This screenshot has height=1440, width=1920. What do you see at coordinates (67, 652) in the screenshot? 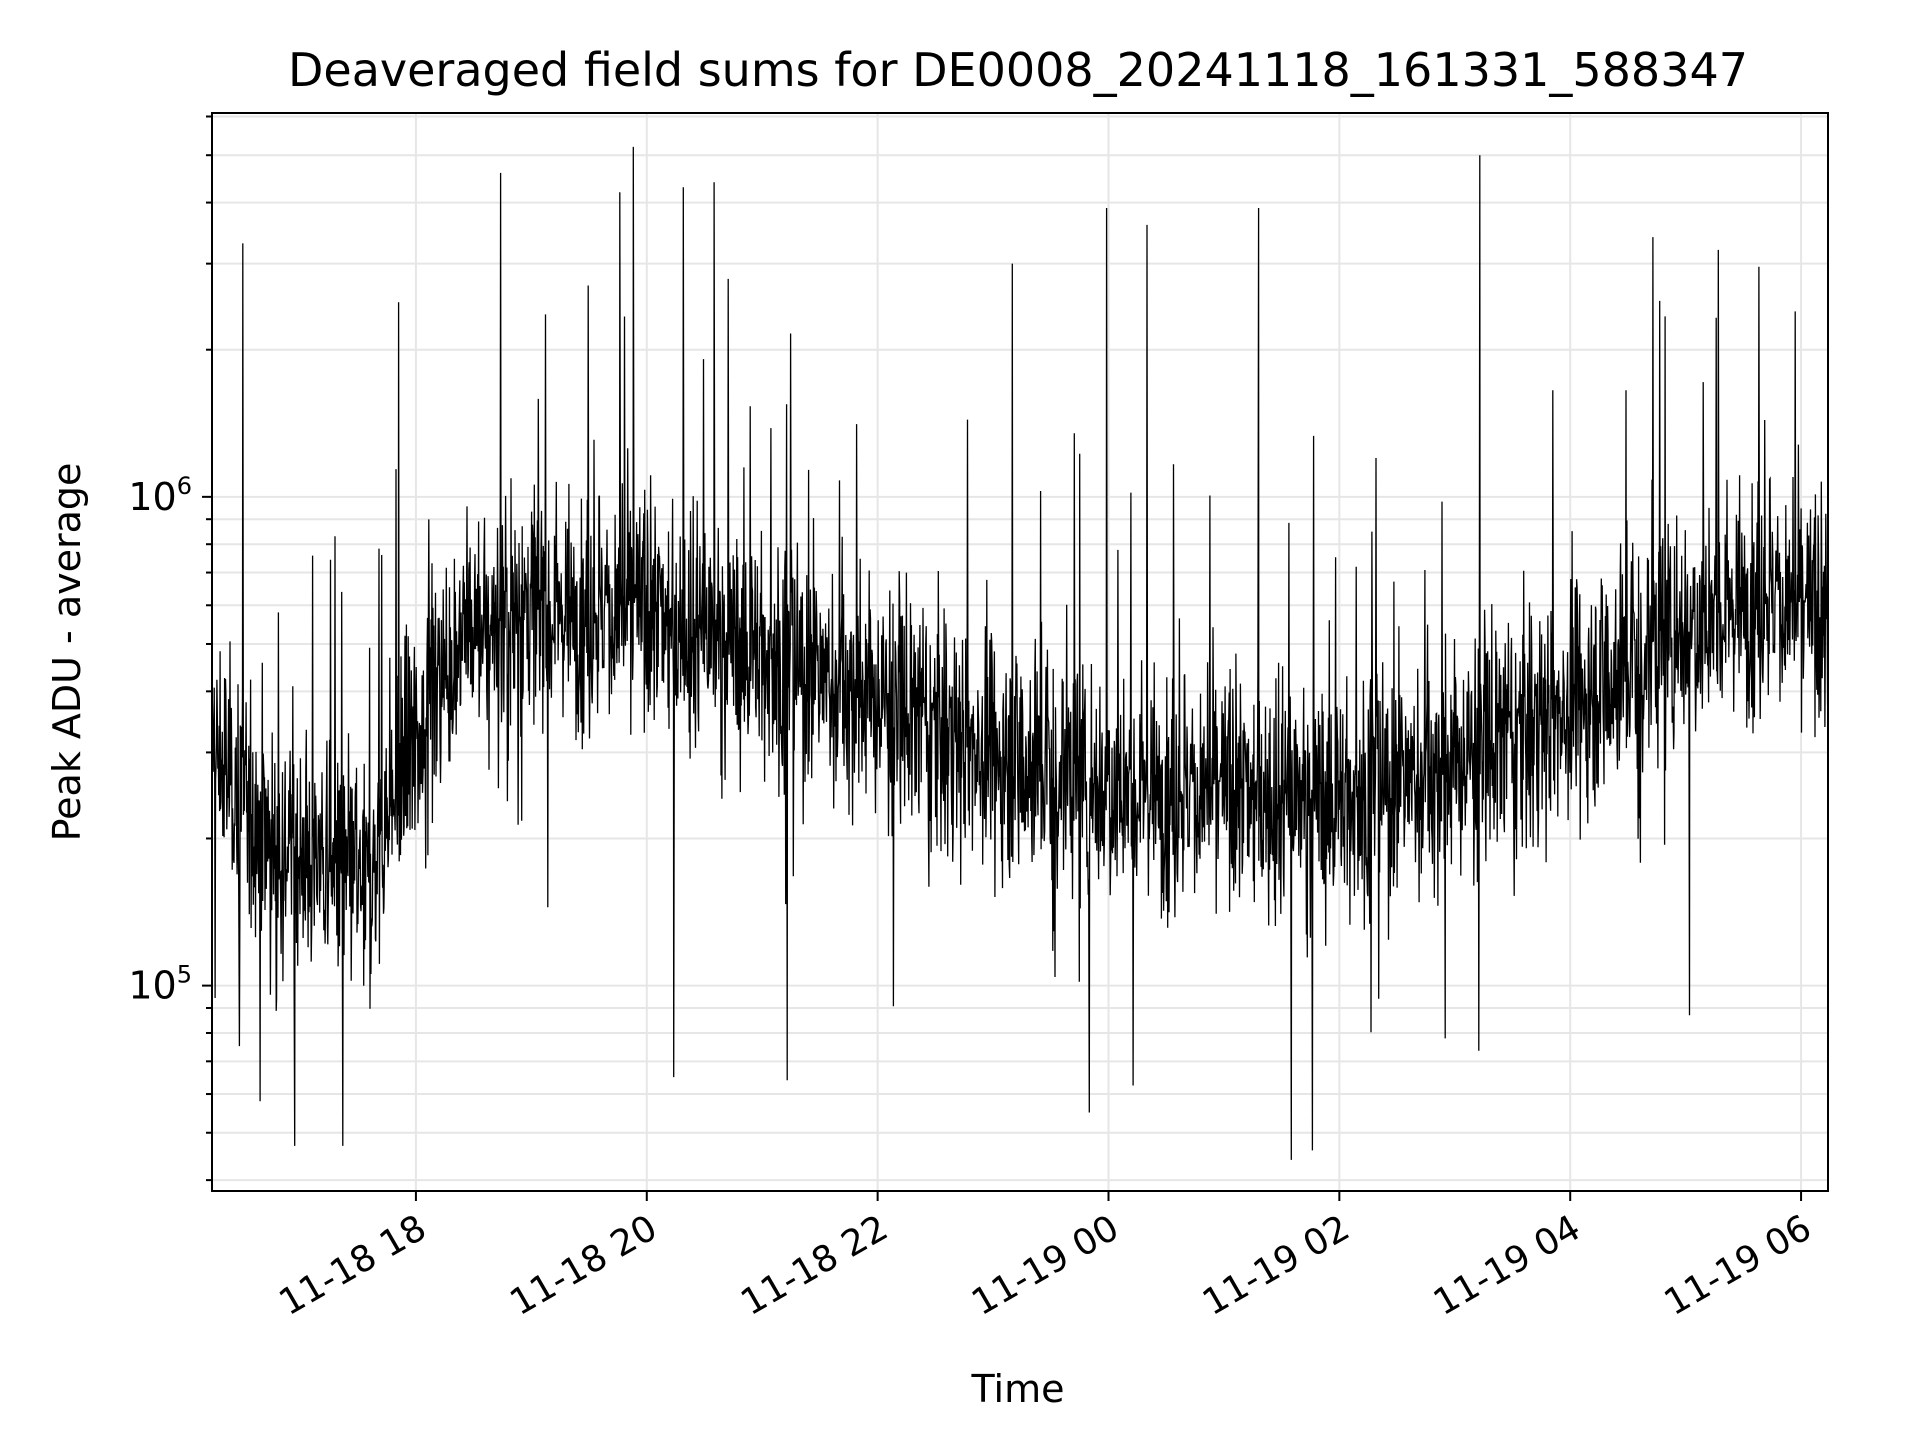
I see `y-axis-label: Peak ADU - average` at bounding box center [67, 652].